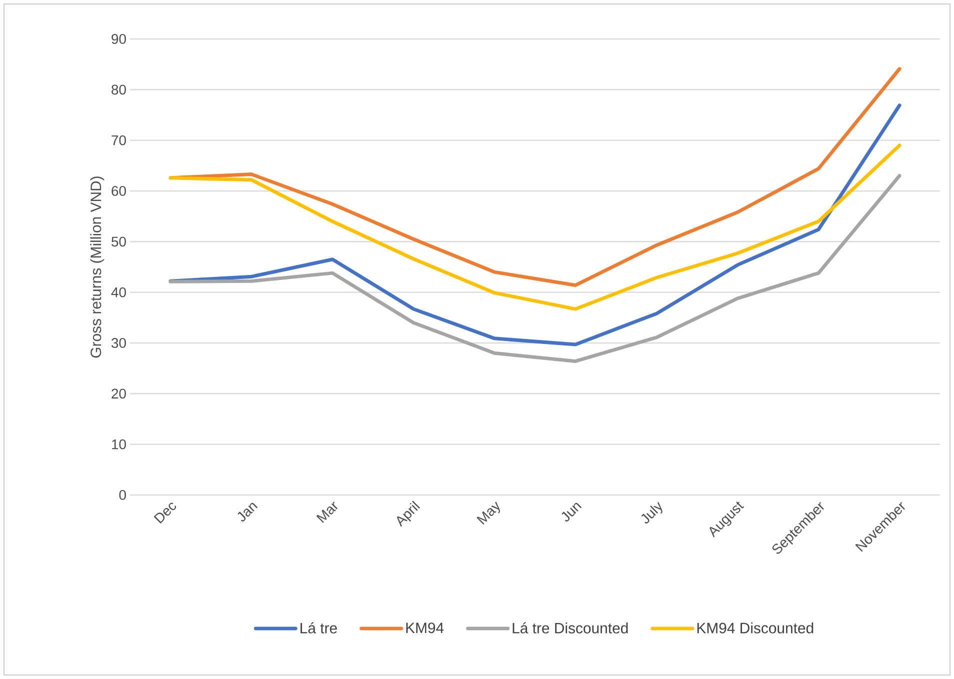 The height and width of the screenshot is (679, 954). I want to click on x-tick-label: Jun, so click(572, 512).